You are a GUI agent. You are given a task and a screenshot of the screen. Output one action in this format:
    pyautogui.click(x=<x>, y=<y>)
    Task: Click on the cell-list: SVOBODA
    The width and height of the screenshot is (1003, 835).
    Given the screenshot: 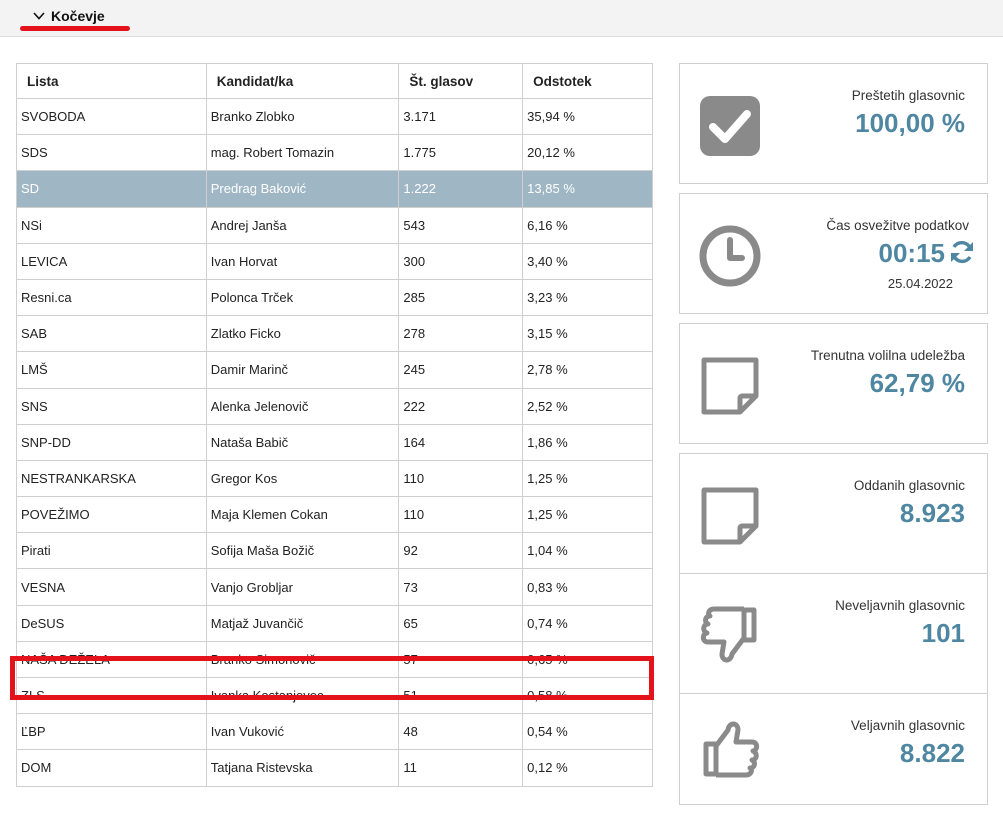 What is the action you would take?
    pyautogui.click(x=111, y=116)
    